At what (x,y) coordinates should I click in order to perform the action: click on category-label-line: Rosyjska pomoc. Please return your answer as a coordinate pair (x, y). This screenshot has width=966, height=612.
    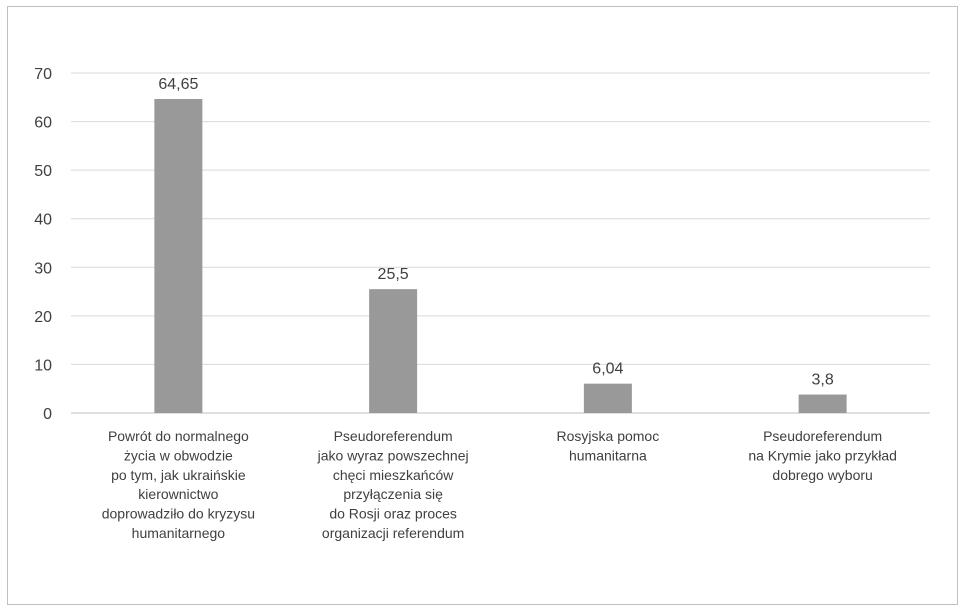
    Looking at the image, I should click on (608, 436).